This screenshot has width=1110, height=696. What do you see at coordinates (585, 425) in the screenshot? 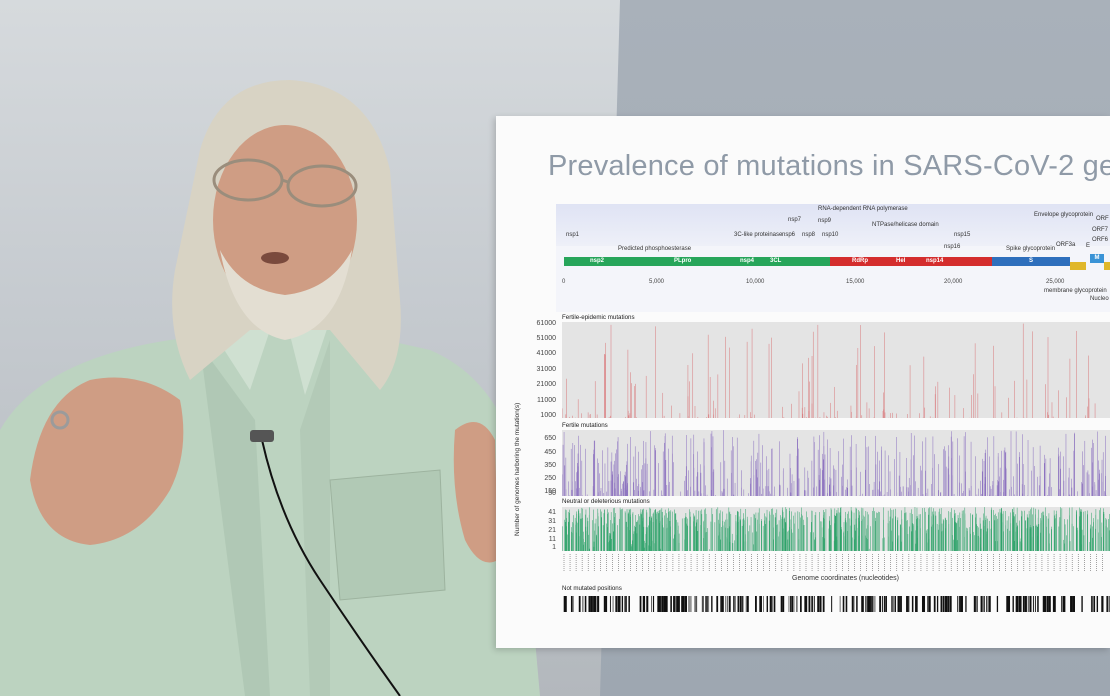
I see `panel-label-fertile: Fertile mutations` at bounding box center [585, 425].